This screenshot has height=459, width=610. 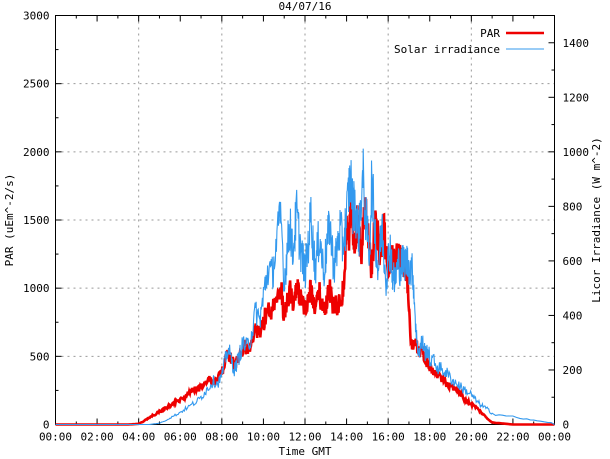 I want to click on y2-tick-label: 200, so click(x=573, y=370).